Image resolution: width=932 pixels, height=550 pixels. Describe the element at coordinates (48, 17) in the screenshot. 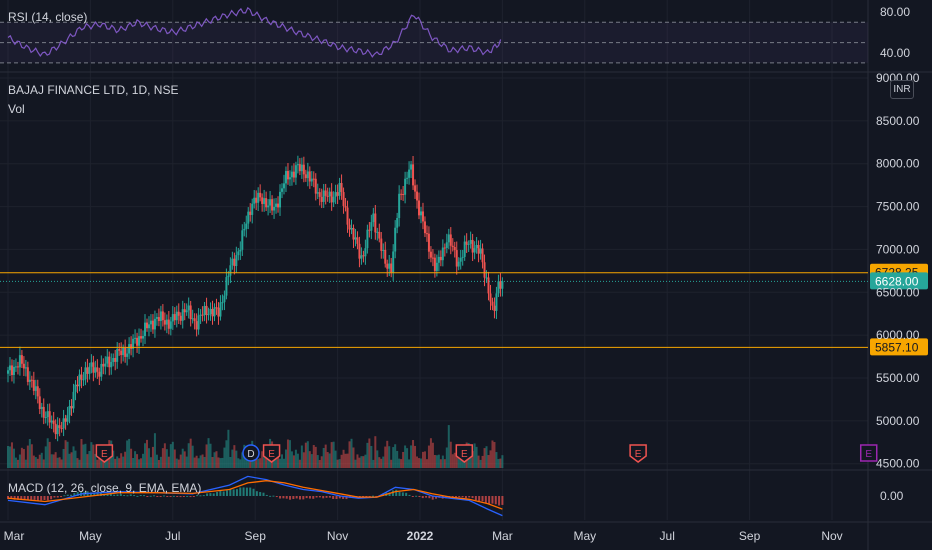

I see `rsi-indicator-label: RSI (14, close)` at that location.